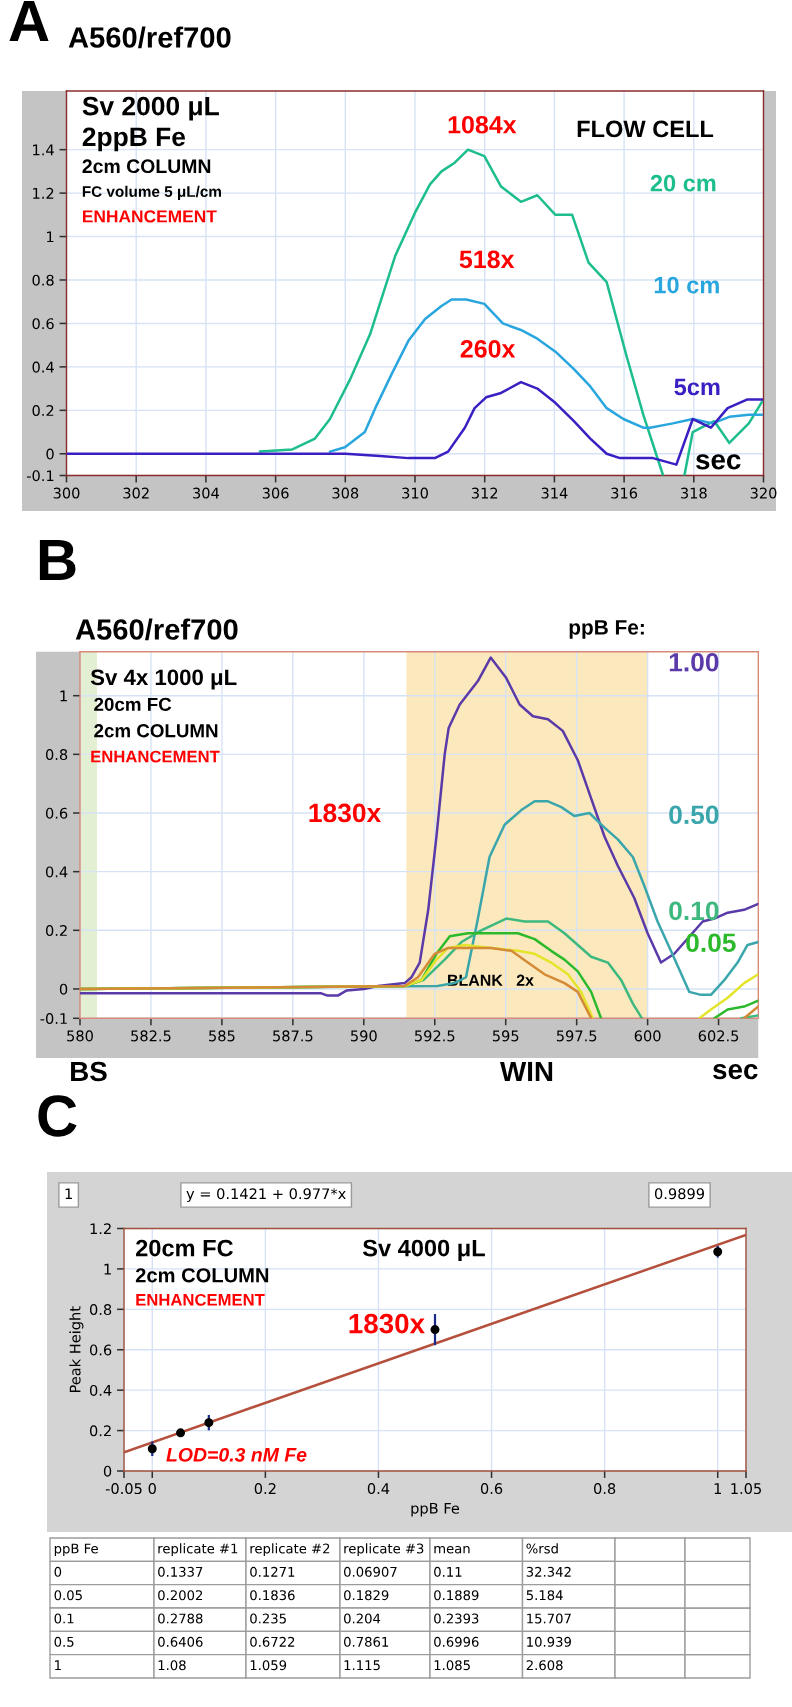 This screenshot has height=1707, width=792. I want to click on data-label: 0.2393, so click(456, 1618).